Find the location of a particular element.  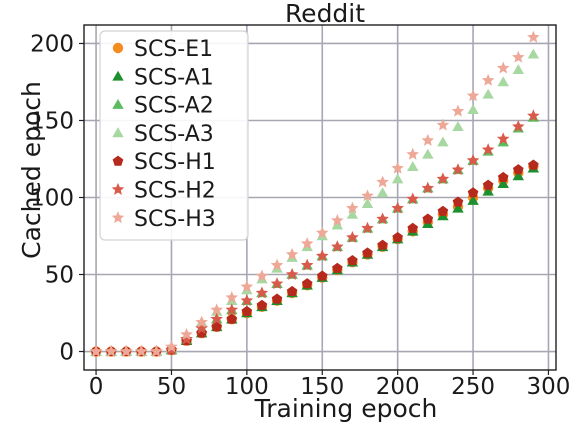

x-tick-label: 150 is located at coordinates (322, 387).